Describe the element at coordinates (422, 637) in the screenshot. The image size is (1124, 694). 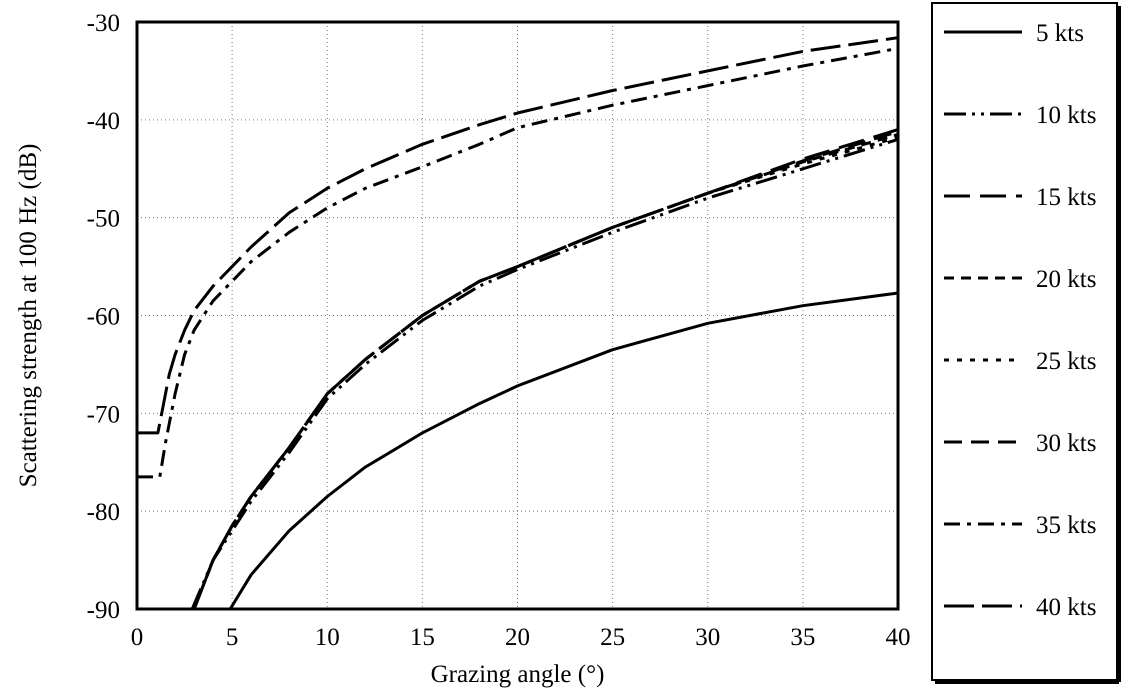
I see `x-tick-label: 15` at that location.